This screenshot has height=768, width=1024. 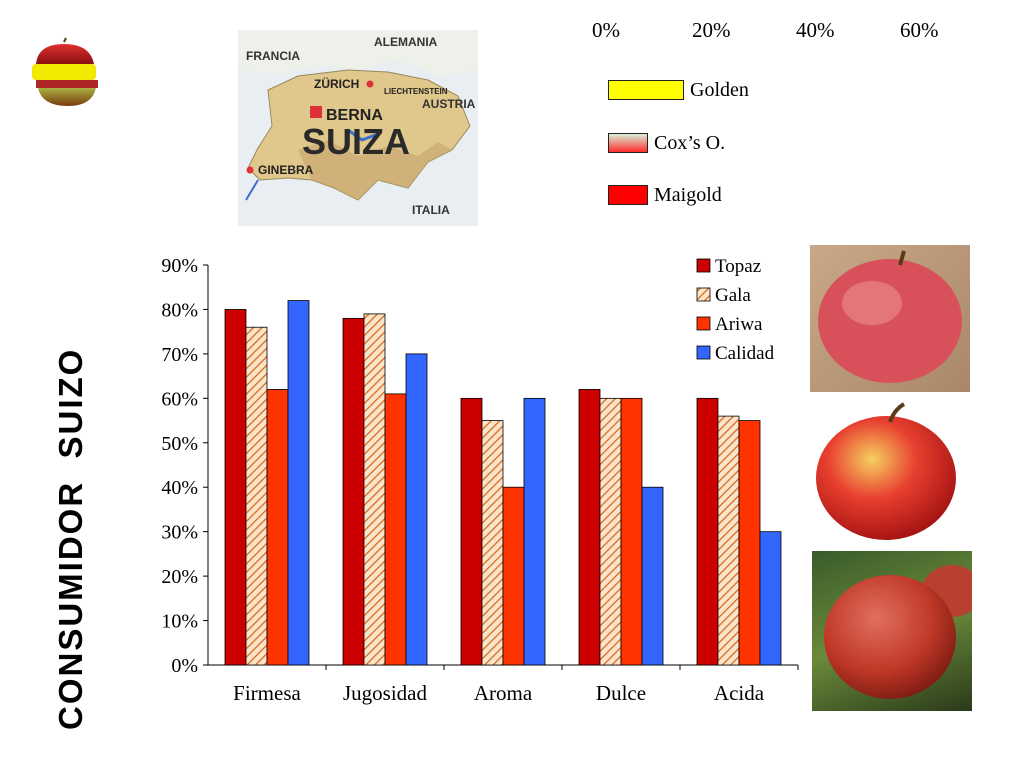 What do you see at coordinates (749, 543) in the screenshot?
I see `bar-ariwa-acida` at bounding box center [749, 543].